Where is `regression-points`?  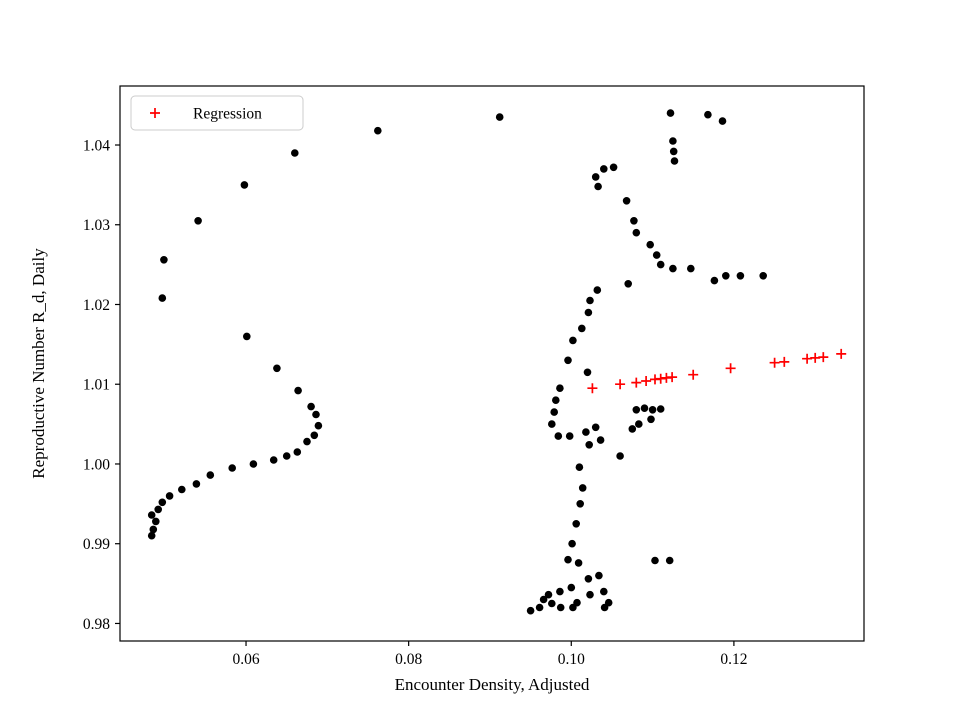 regression-points is located at coordinates (717, 371).